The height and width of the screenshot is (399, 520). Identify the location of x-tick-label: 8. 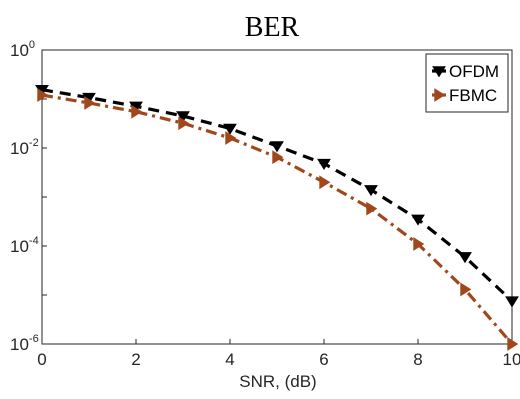
(417, 359).